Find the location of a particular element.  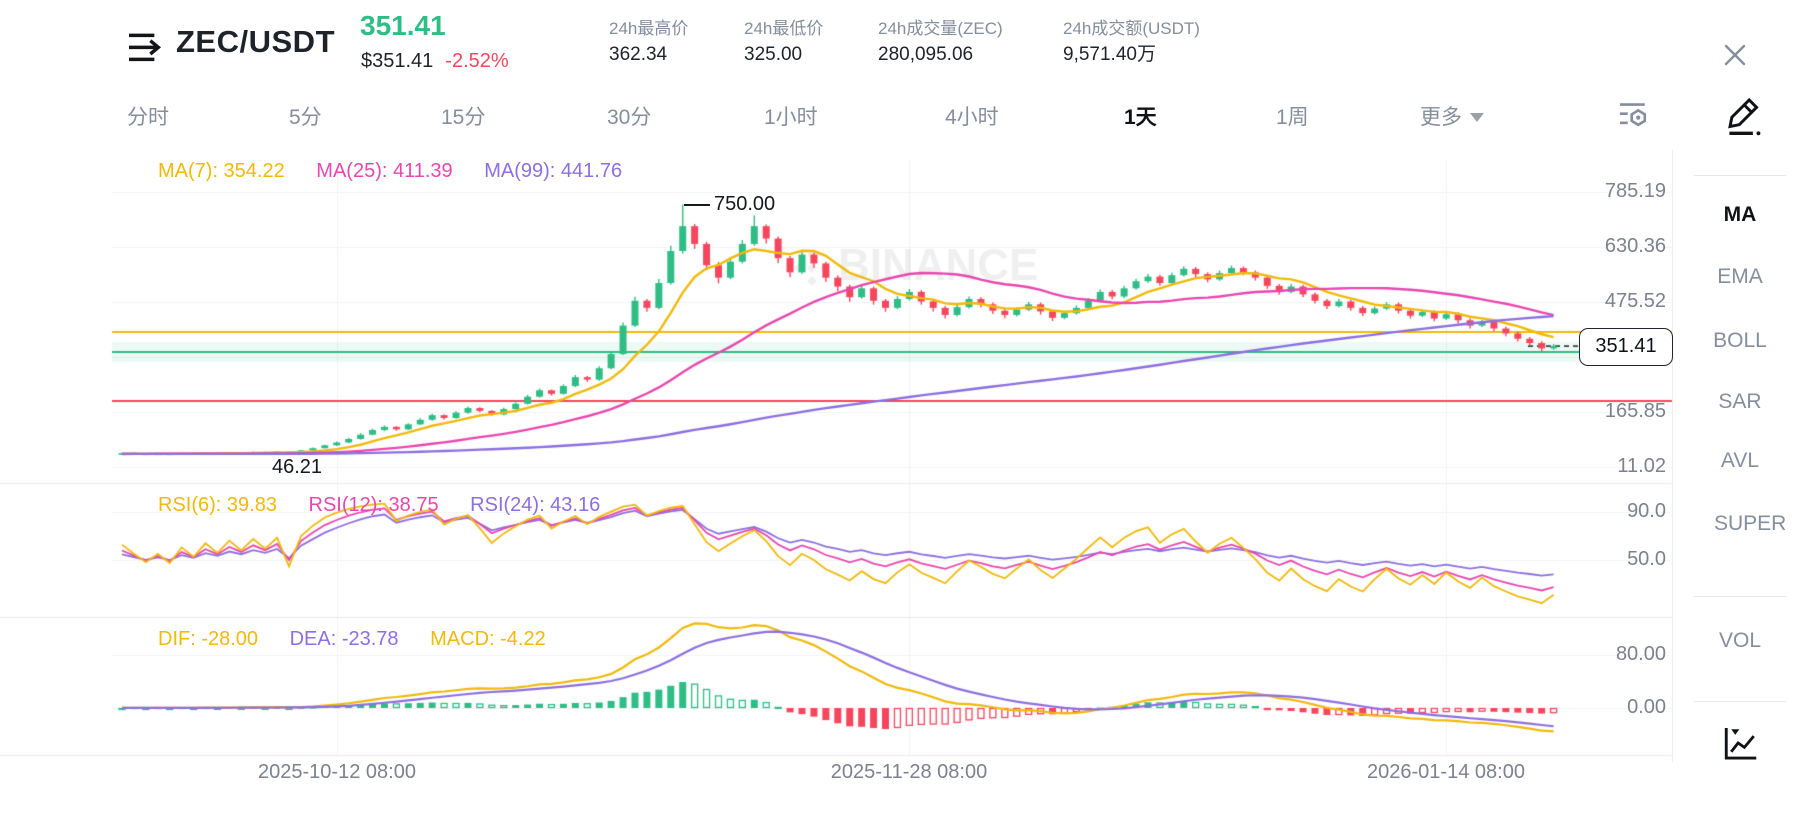

rsi6-value: RSI(6): 39.83 is located at coordinates (217, 505).